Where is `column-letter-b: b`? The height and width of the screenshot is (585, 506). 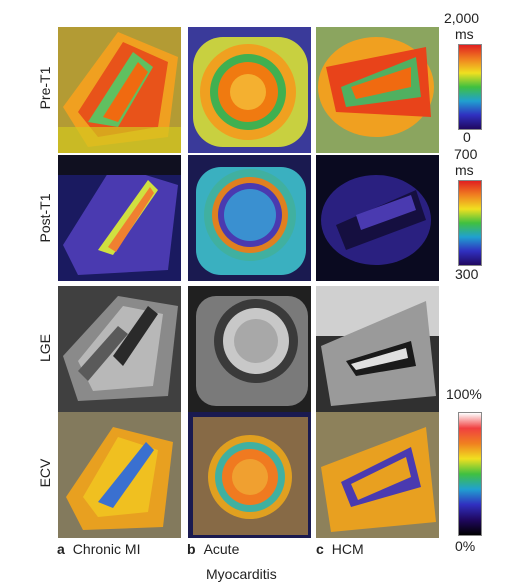
column-letter-b: b is located at coordinates (191, 549).